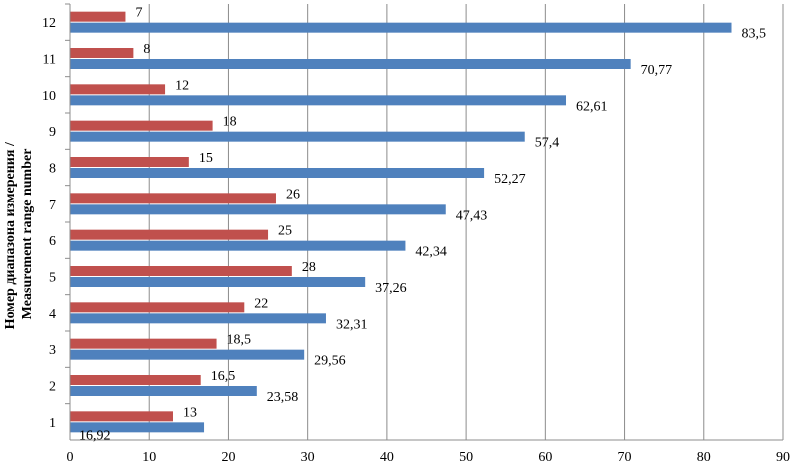 This screenshot has height=472, width=791. What do you see at coordinates (52, 423) in the screenshot?
I see `y-tick-label: 1` at bounding box center [52, 423].